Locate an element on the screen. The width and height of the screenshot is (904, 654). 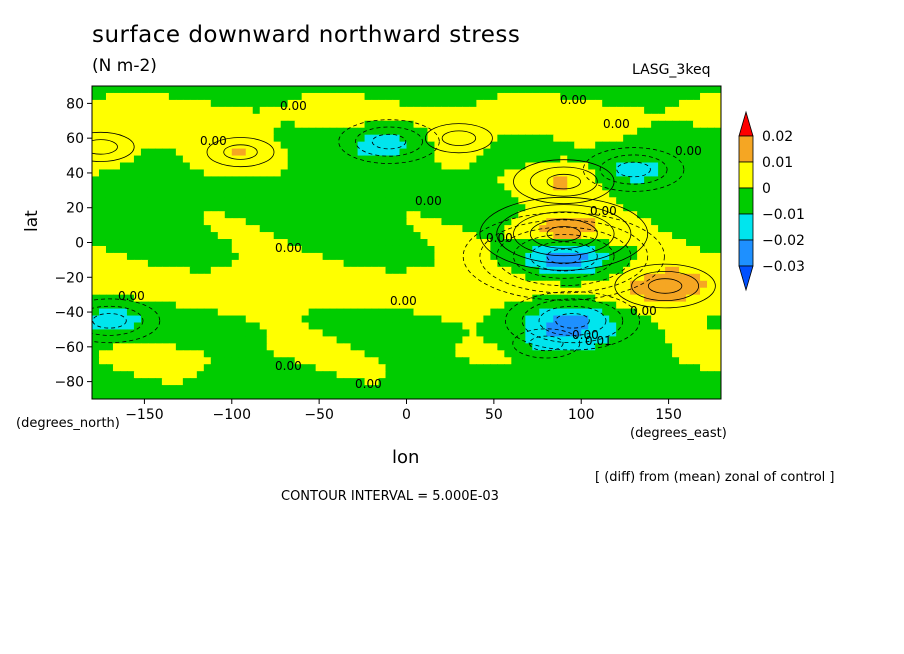
x-tick-label: 100 is located at coordinates (581, 415).